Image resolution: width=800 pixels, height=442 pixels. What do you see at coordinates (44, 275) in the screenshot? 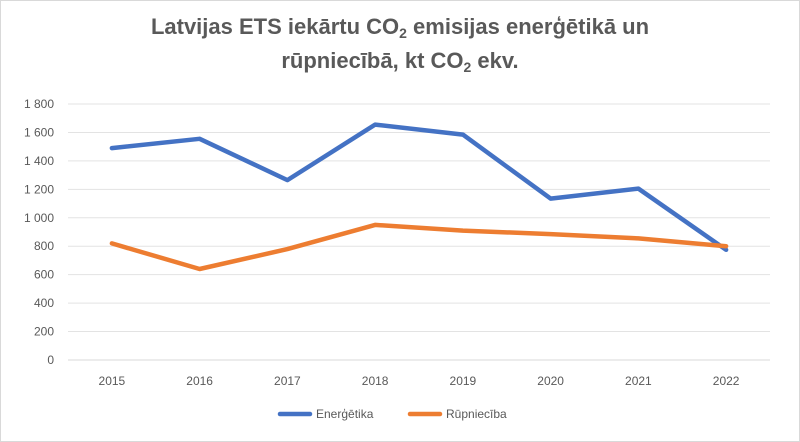
I see `y-tick-label: 600` at bounding box center [44, 275].